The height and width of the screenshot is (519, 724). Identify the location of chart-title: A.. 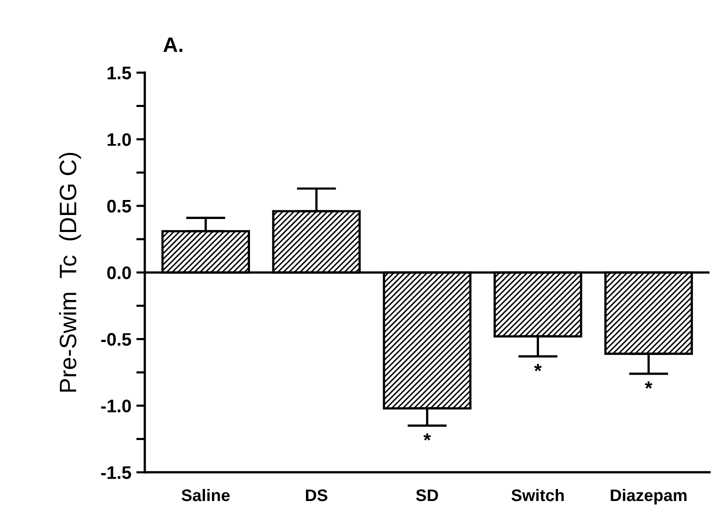
(172, 45).